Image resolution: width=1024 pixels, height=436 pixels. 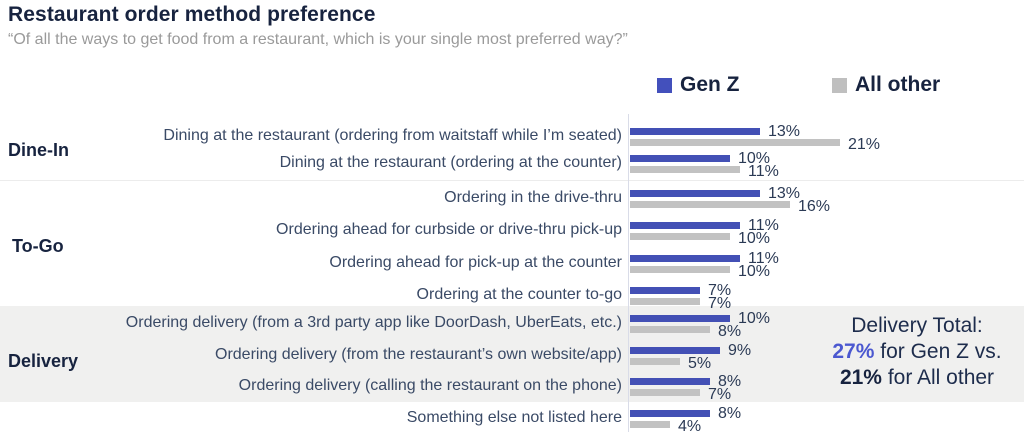 What do you see at coordinates (763, 171) in the screenshot?
I see `all-other-value-label: 11%` at bounding box center [763, 171].